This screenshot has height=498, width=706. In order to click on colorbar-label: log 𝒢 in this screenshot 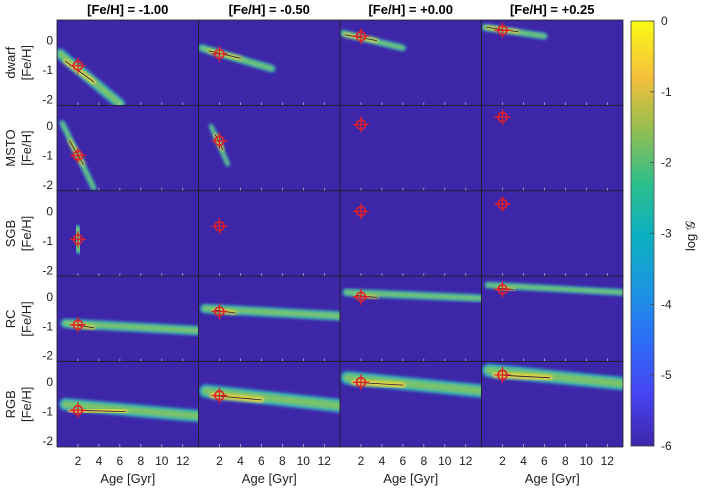, I will do `click(690, 236)`.